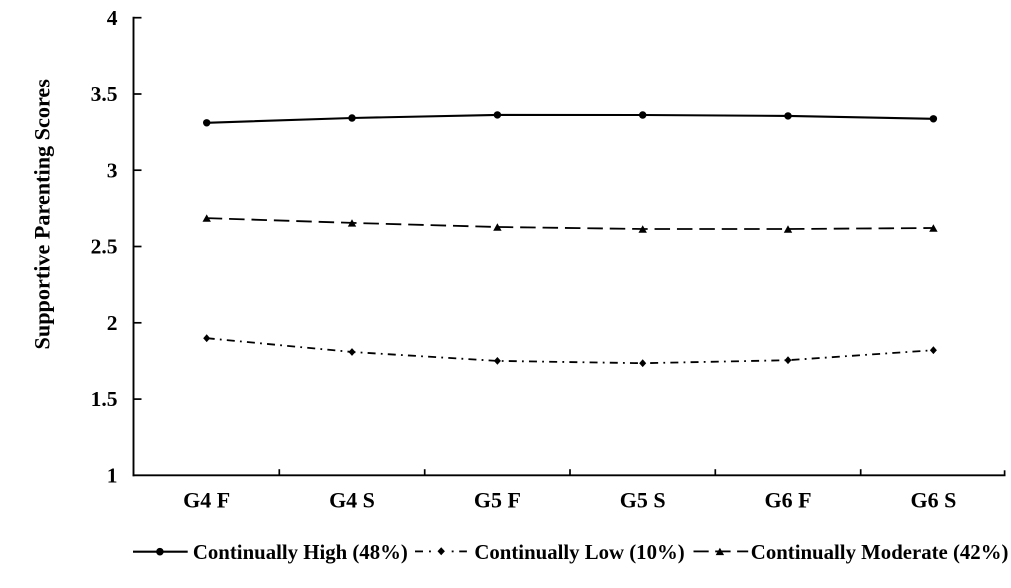 The height and width of the screenshot is (588, 1011). I want to click on svg-text: 4, so click(112, 18).